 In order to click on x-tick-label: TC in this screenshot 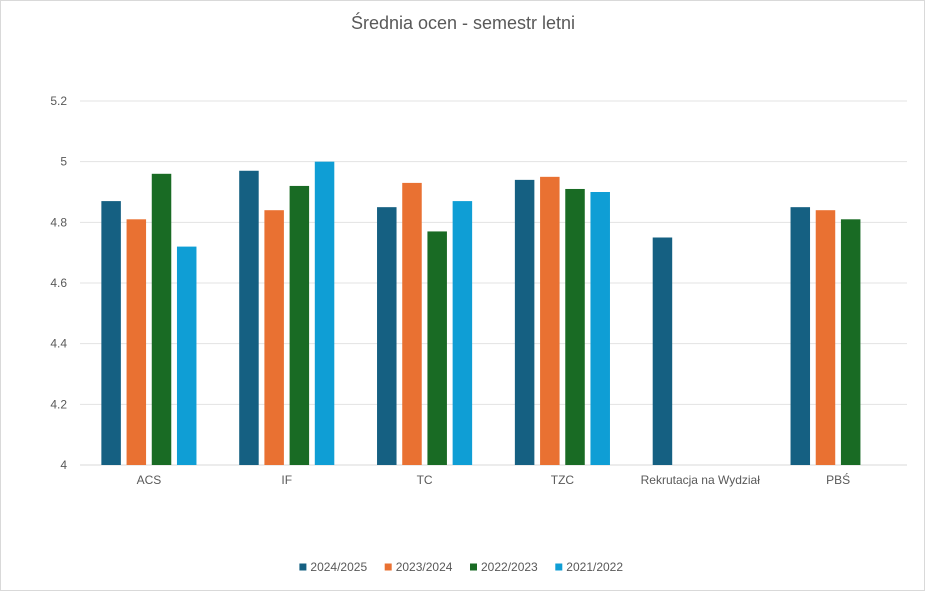, I will do `click(425, 480)`.